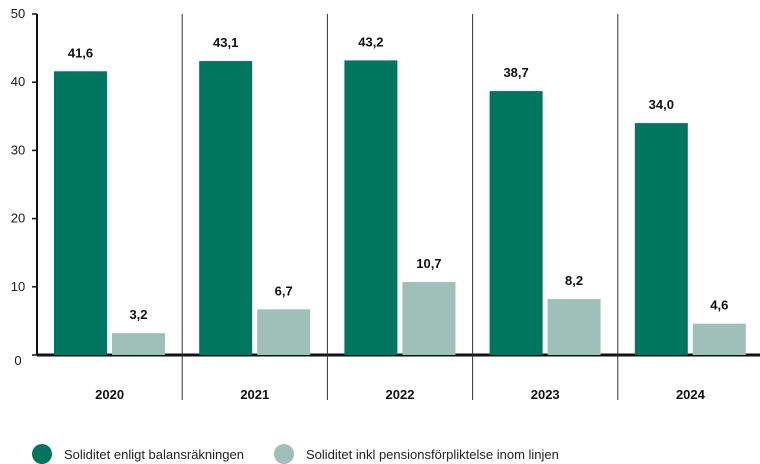 This screenshot has width=760, height=464. Describe the element at coordinates (691, 394) in the screenshot. I see `category-label-2024: 2024` at that location.